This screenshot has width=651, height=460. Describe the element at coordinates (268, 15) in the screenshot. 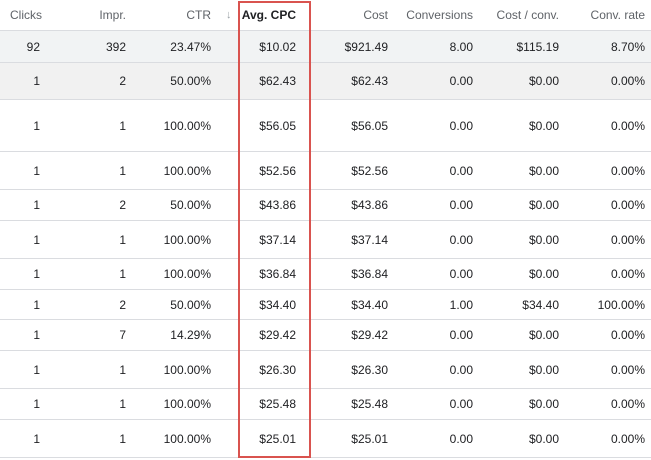

I see `column-header-avg-cpc: Avg. CPC` at that location.